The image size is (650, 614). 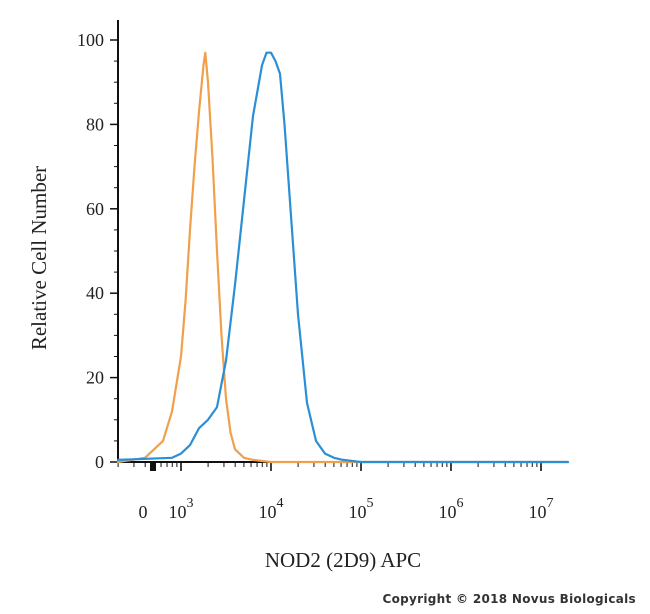 I want to click on y-axis-title: Relative Cell Number, so click(x=39, y=258).